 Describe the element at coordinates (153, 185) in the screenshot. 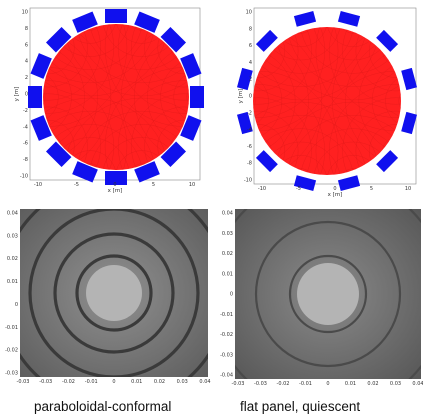

I see `x-tick-label: 5` at that location.